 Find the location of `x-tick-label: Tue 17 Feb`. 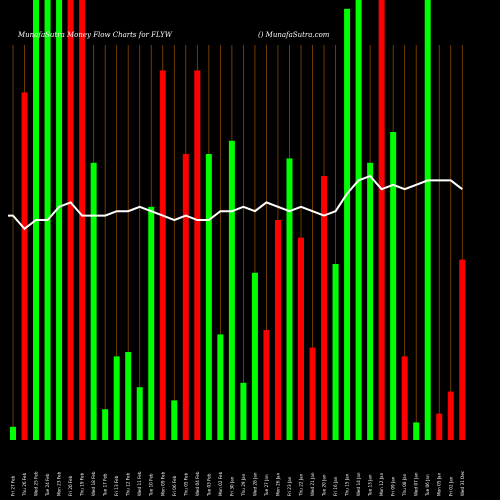

x-tick-label: Tue 17 Feb is located at coordinates (105, 485).